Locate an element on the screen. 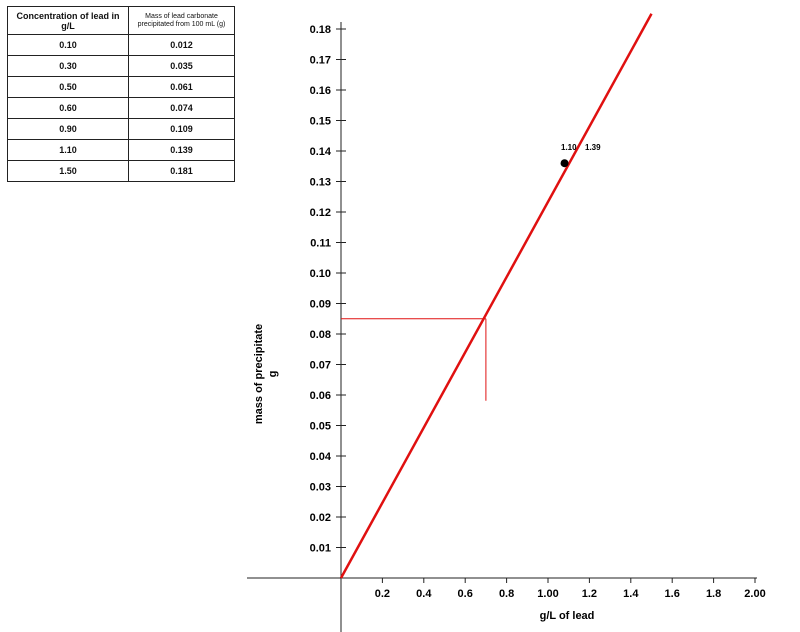 This screenshot has width=800, height=632. point-label-y: 1.39 is located at coordinates (593, 147).